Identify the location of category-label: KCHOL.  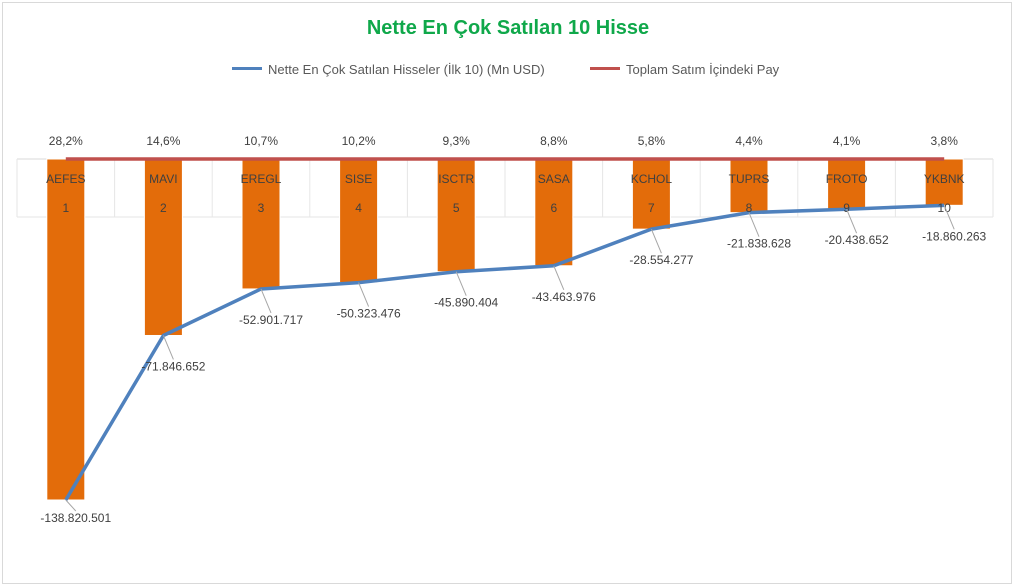
(652, 179).